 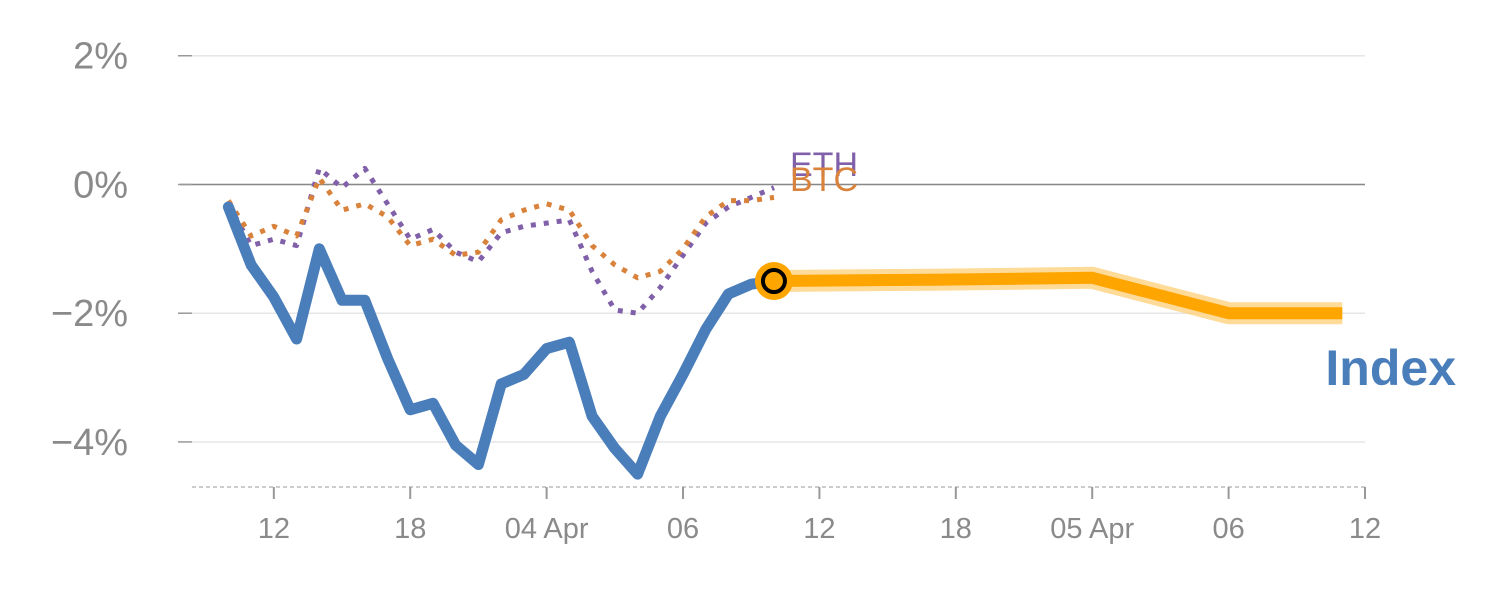 What do you see at coordinates (819, 529) in the screenshot?
I see `xtick-label-4: 12` at bounding box center [819, 529].